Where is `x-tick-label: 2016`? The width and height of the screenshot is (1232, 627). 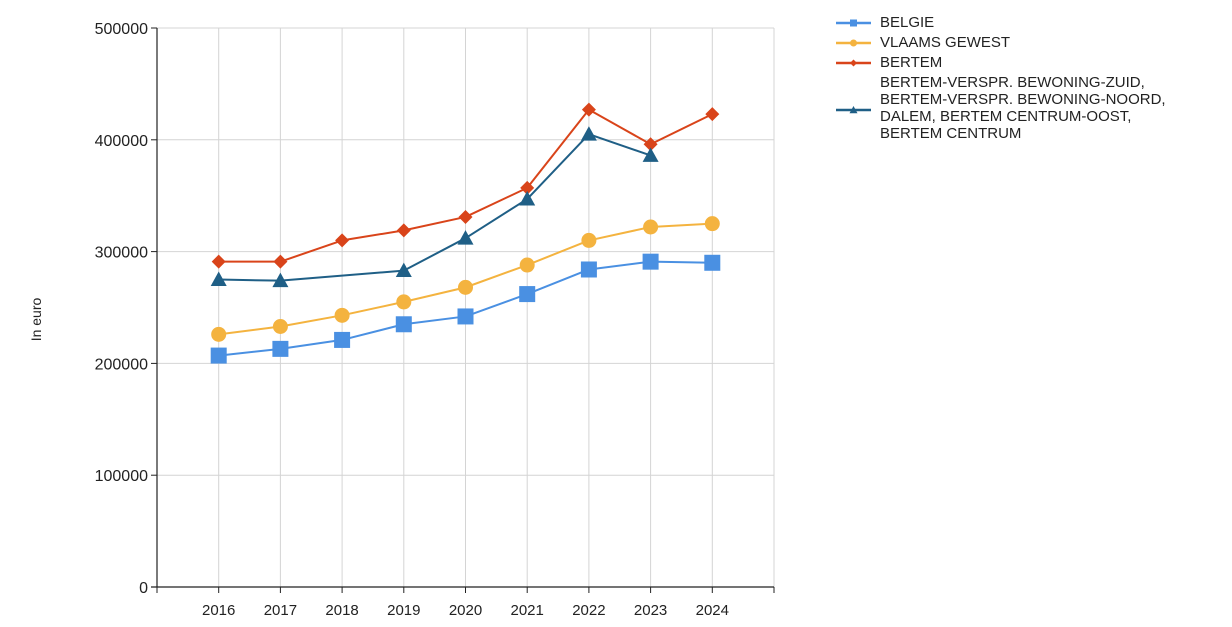 x-tick-label: 2016 is located at coordinates (218, 610).